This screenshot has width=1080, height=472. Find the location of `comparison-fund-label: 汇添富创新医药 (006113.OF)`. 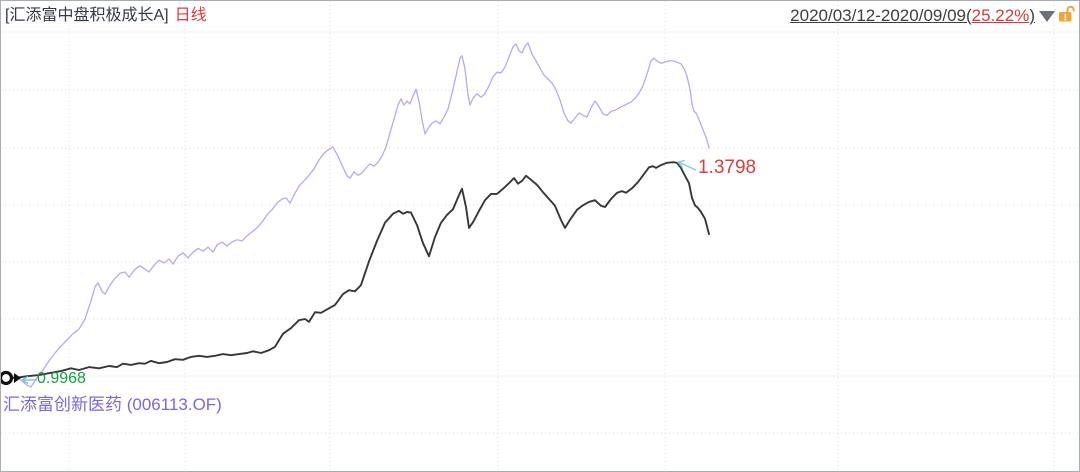

comparison-fund-label: 汇添富创新医药 (006113.OF) is located at coordinates (112, 404).